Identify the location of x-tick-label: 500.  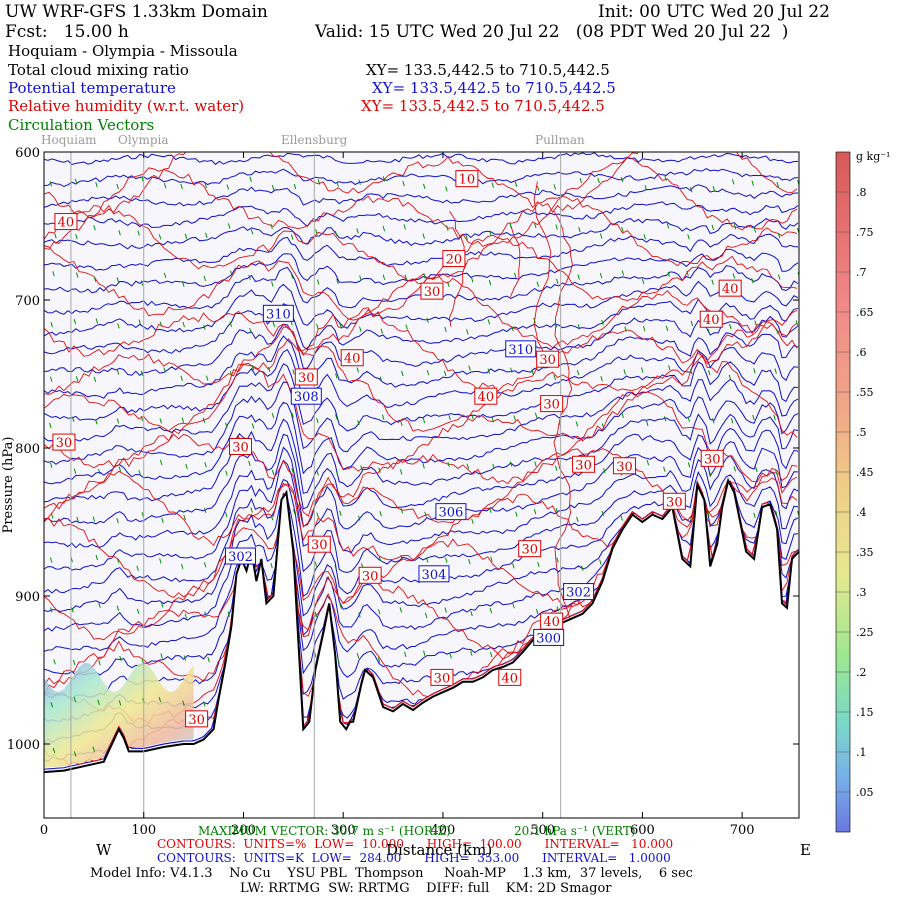
(542, 830).